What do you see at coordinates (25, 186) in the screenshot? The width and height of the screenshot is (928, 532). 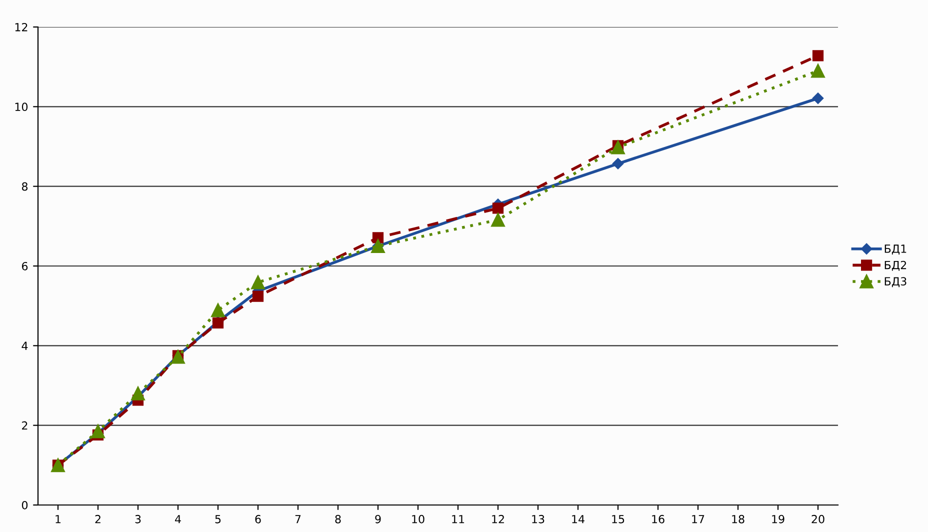 I see `y-tick-label: 8` at bounding box center [25, 186].